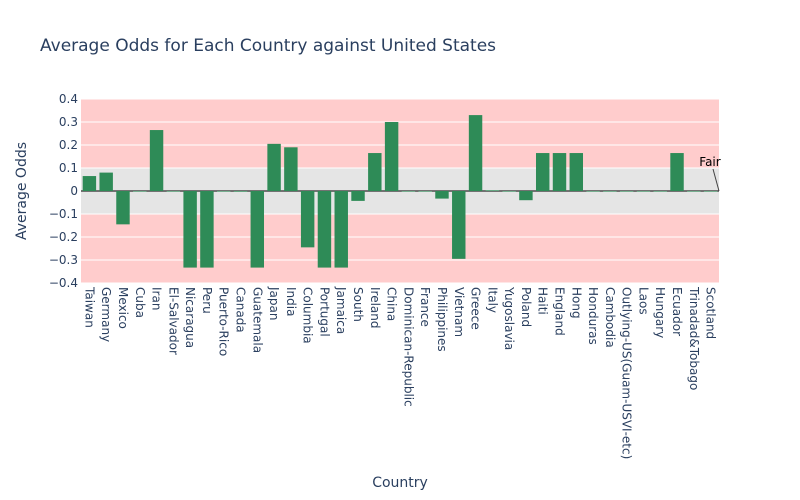 This screenshot has width=800, height=500. What do you see at coordinates (207, 300) in the screenshot?
I see `x-tick-label: Peru` at bounding box center [207, 300].